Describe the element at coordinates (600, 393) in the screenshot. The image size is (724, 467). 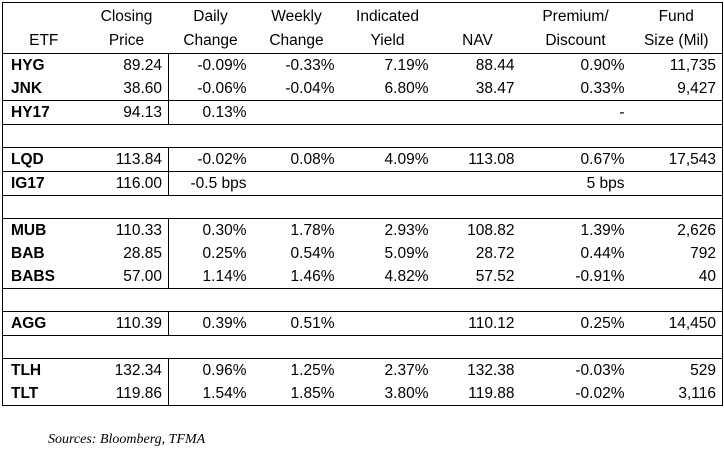
I see `premium-discount-cell: -0.02%` at that location.